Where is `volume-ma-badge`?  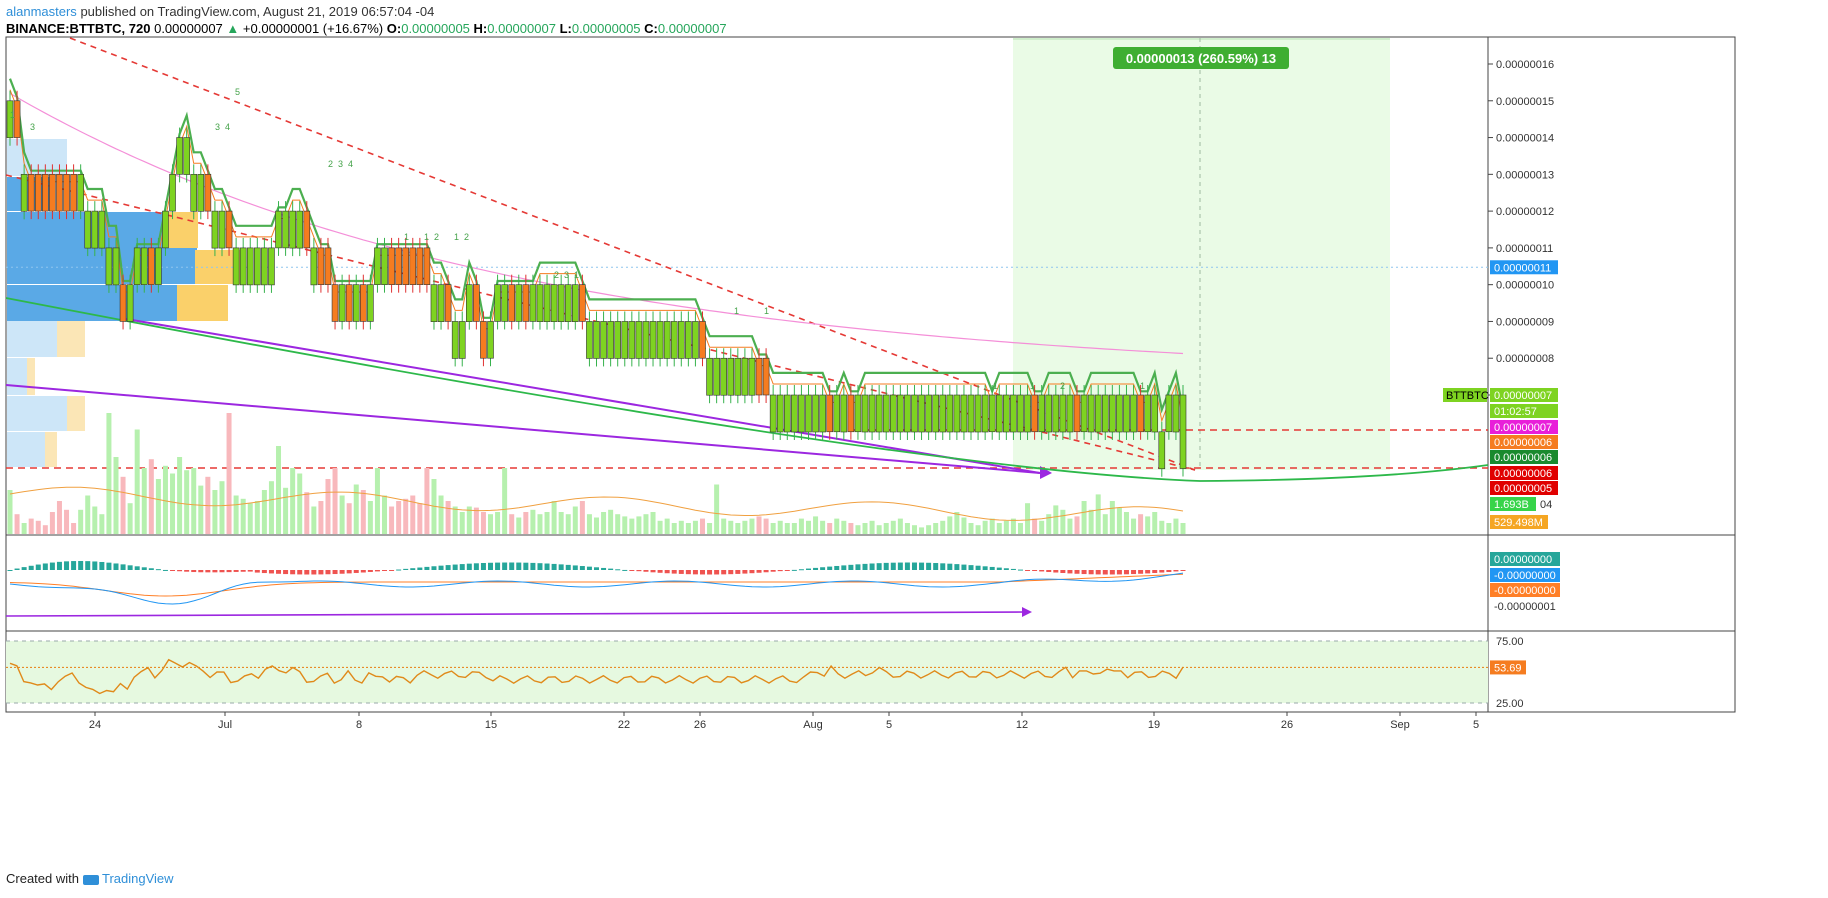
volume-ma-badge is located at coordinates (1519, 522).